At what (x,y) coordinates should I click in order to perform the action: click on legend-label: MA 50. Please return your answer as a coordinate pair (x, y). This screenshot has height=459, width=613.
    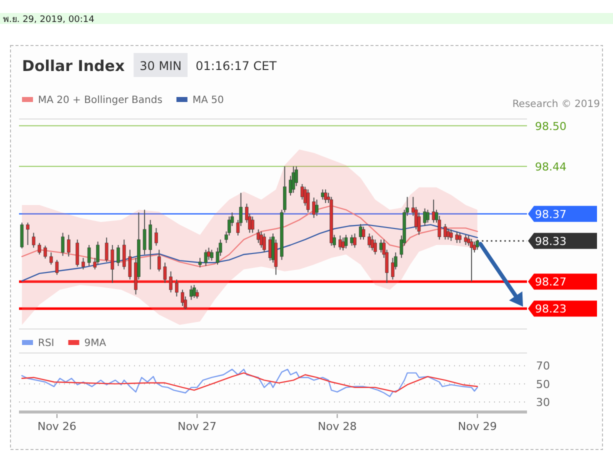
    Looking at the image, I should click on (208, 100).